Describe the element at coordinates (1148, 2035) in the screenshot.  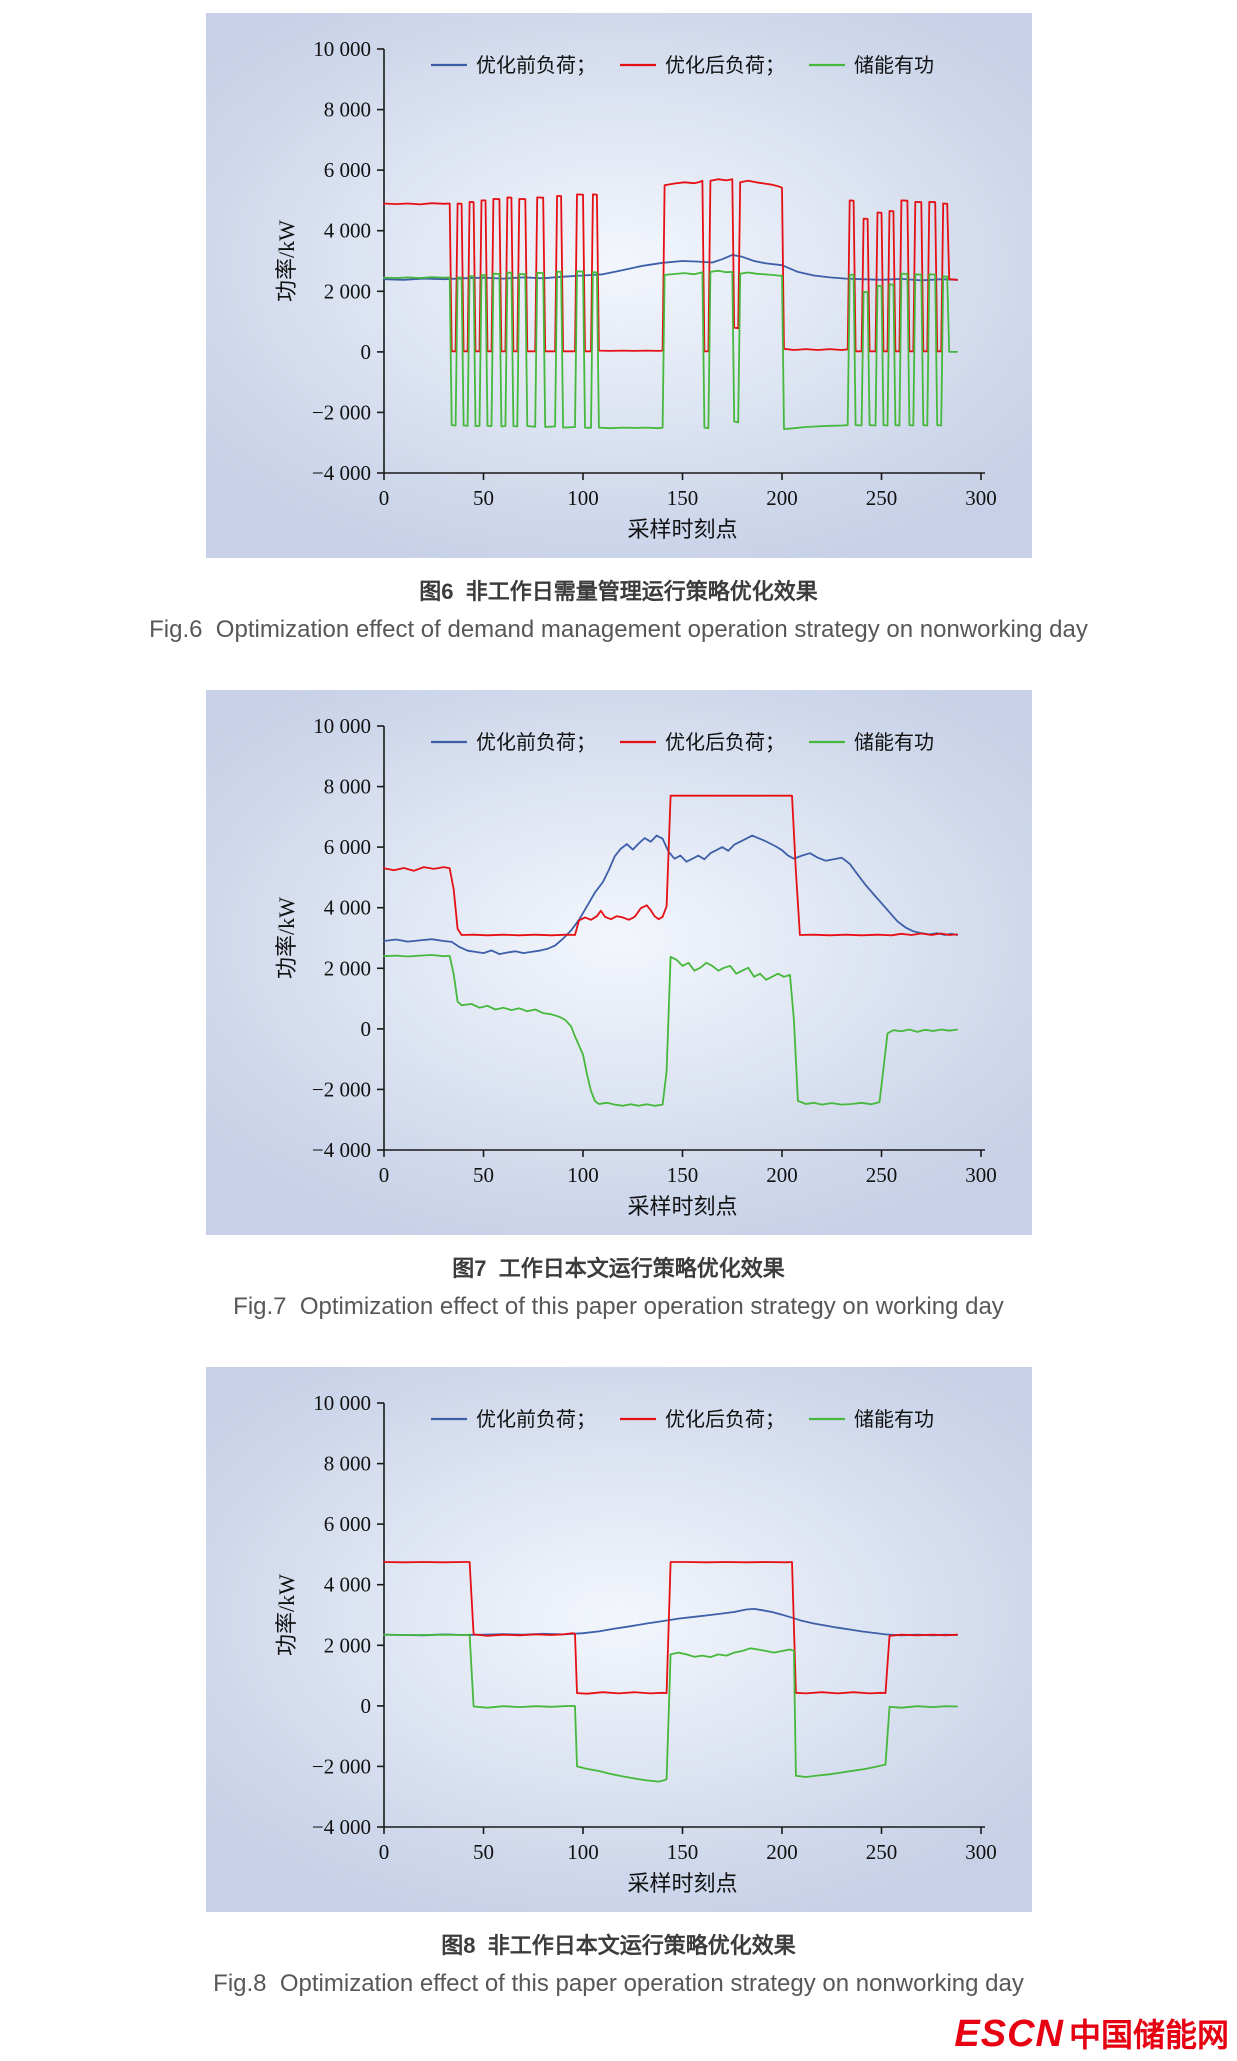
I see `escn-logo-zh-text: 中国储能网` at that location.